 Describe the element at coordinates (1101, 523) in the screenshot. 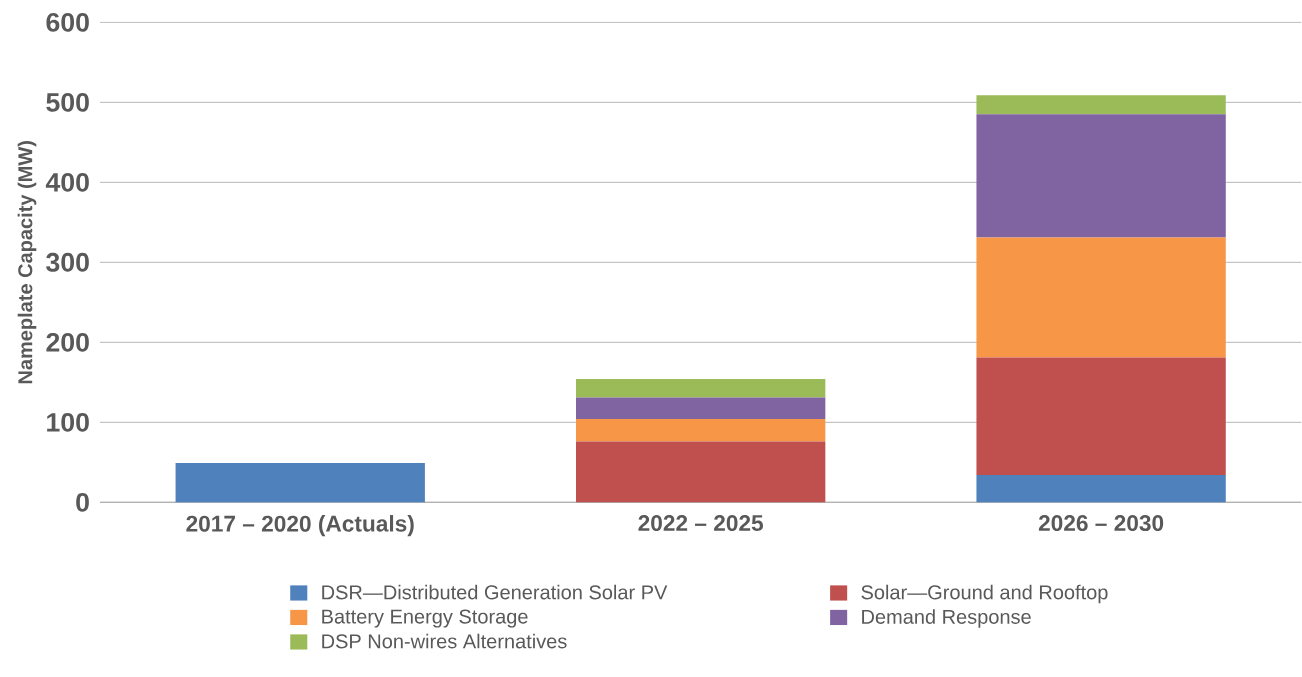

I see `x-tick-label: 2026 – 2030` at that location.